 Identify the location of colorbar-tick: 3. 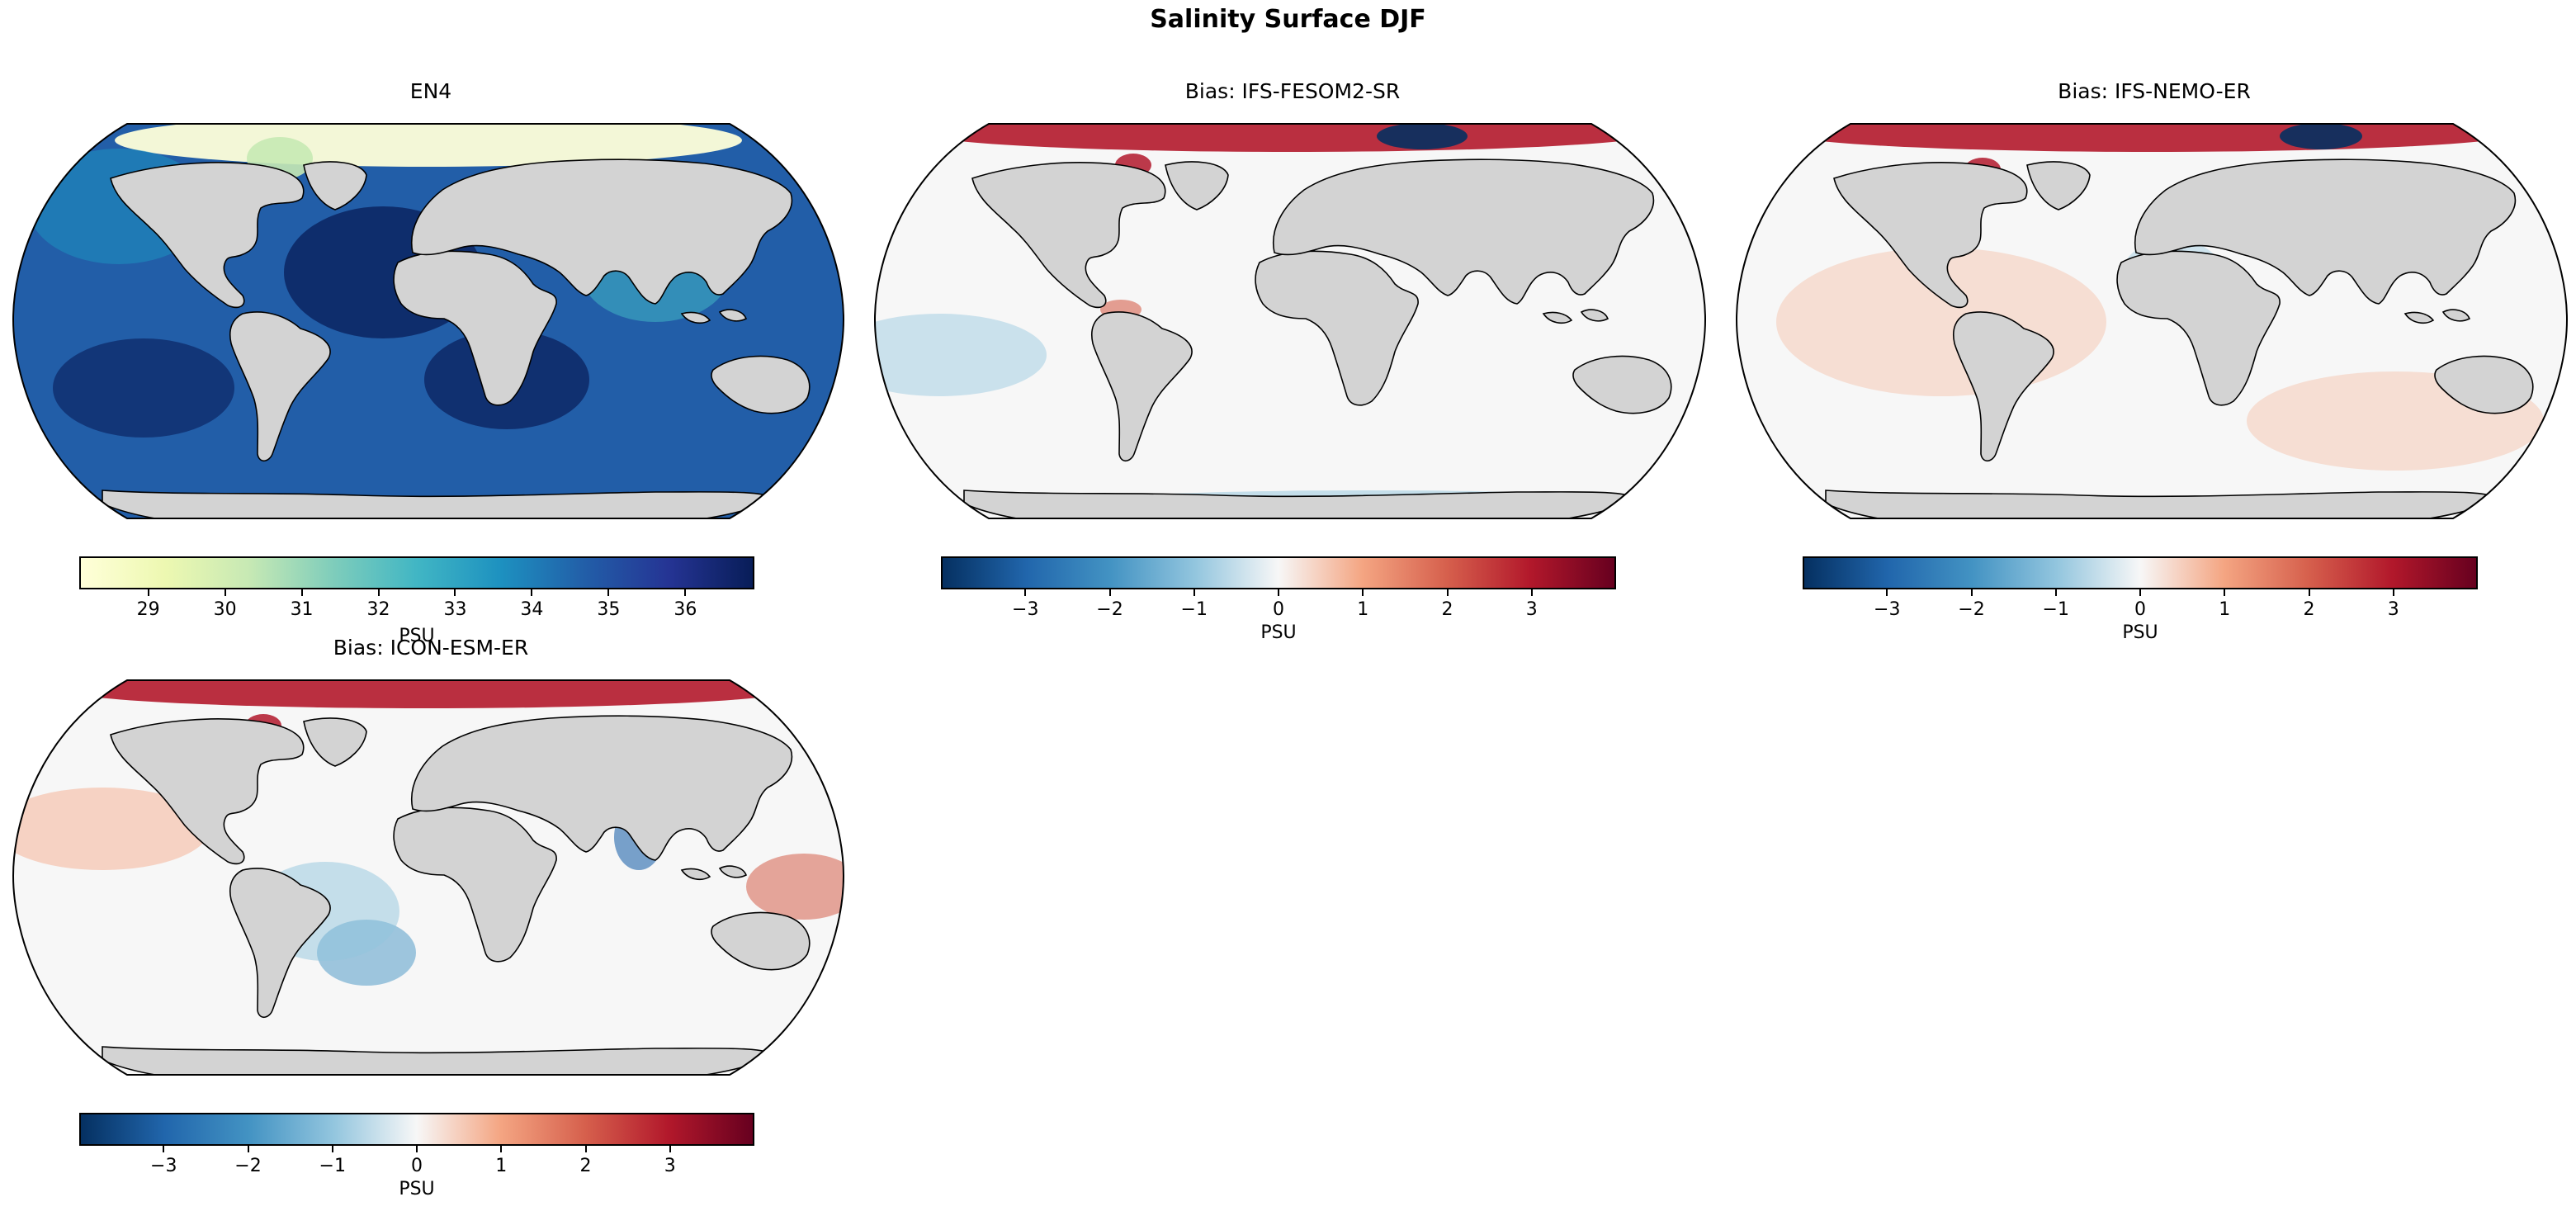
(1532, 604).